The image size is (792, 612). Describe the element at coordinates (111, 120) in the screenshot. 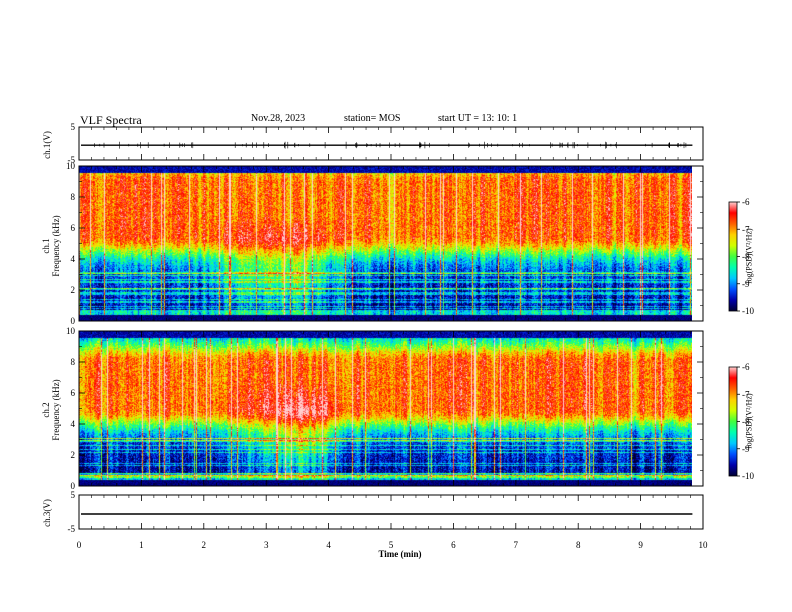

I see `figure-title: VLF Spectra` at that location.